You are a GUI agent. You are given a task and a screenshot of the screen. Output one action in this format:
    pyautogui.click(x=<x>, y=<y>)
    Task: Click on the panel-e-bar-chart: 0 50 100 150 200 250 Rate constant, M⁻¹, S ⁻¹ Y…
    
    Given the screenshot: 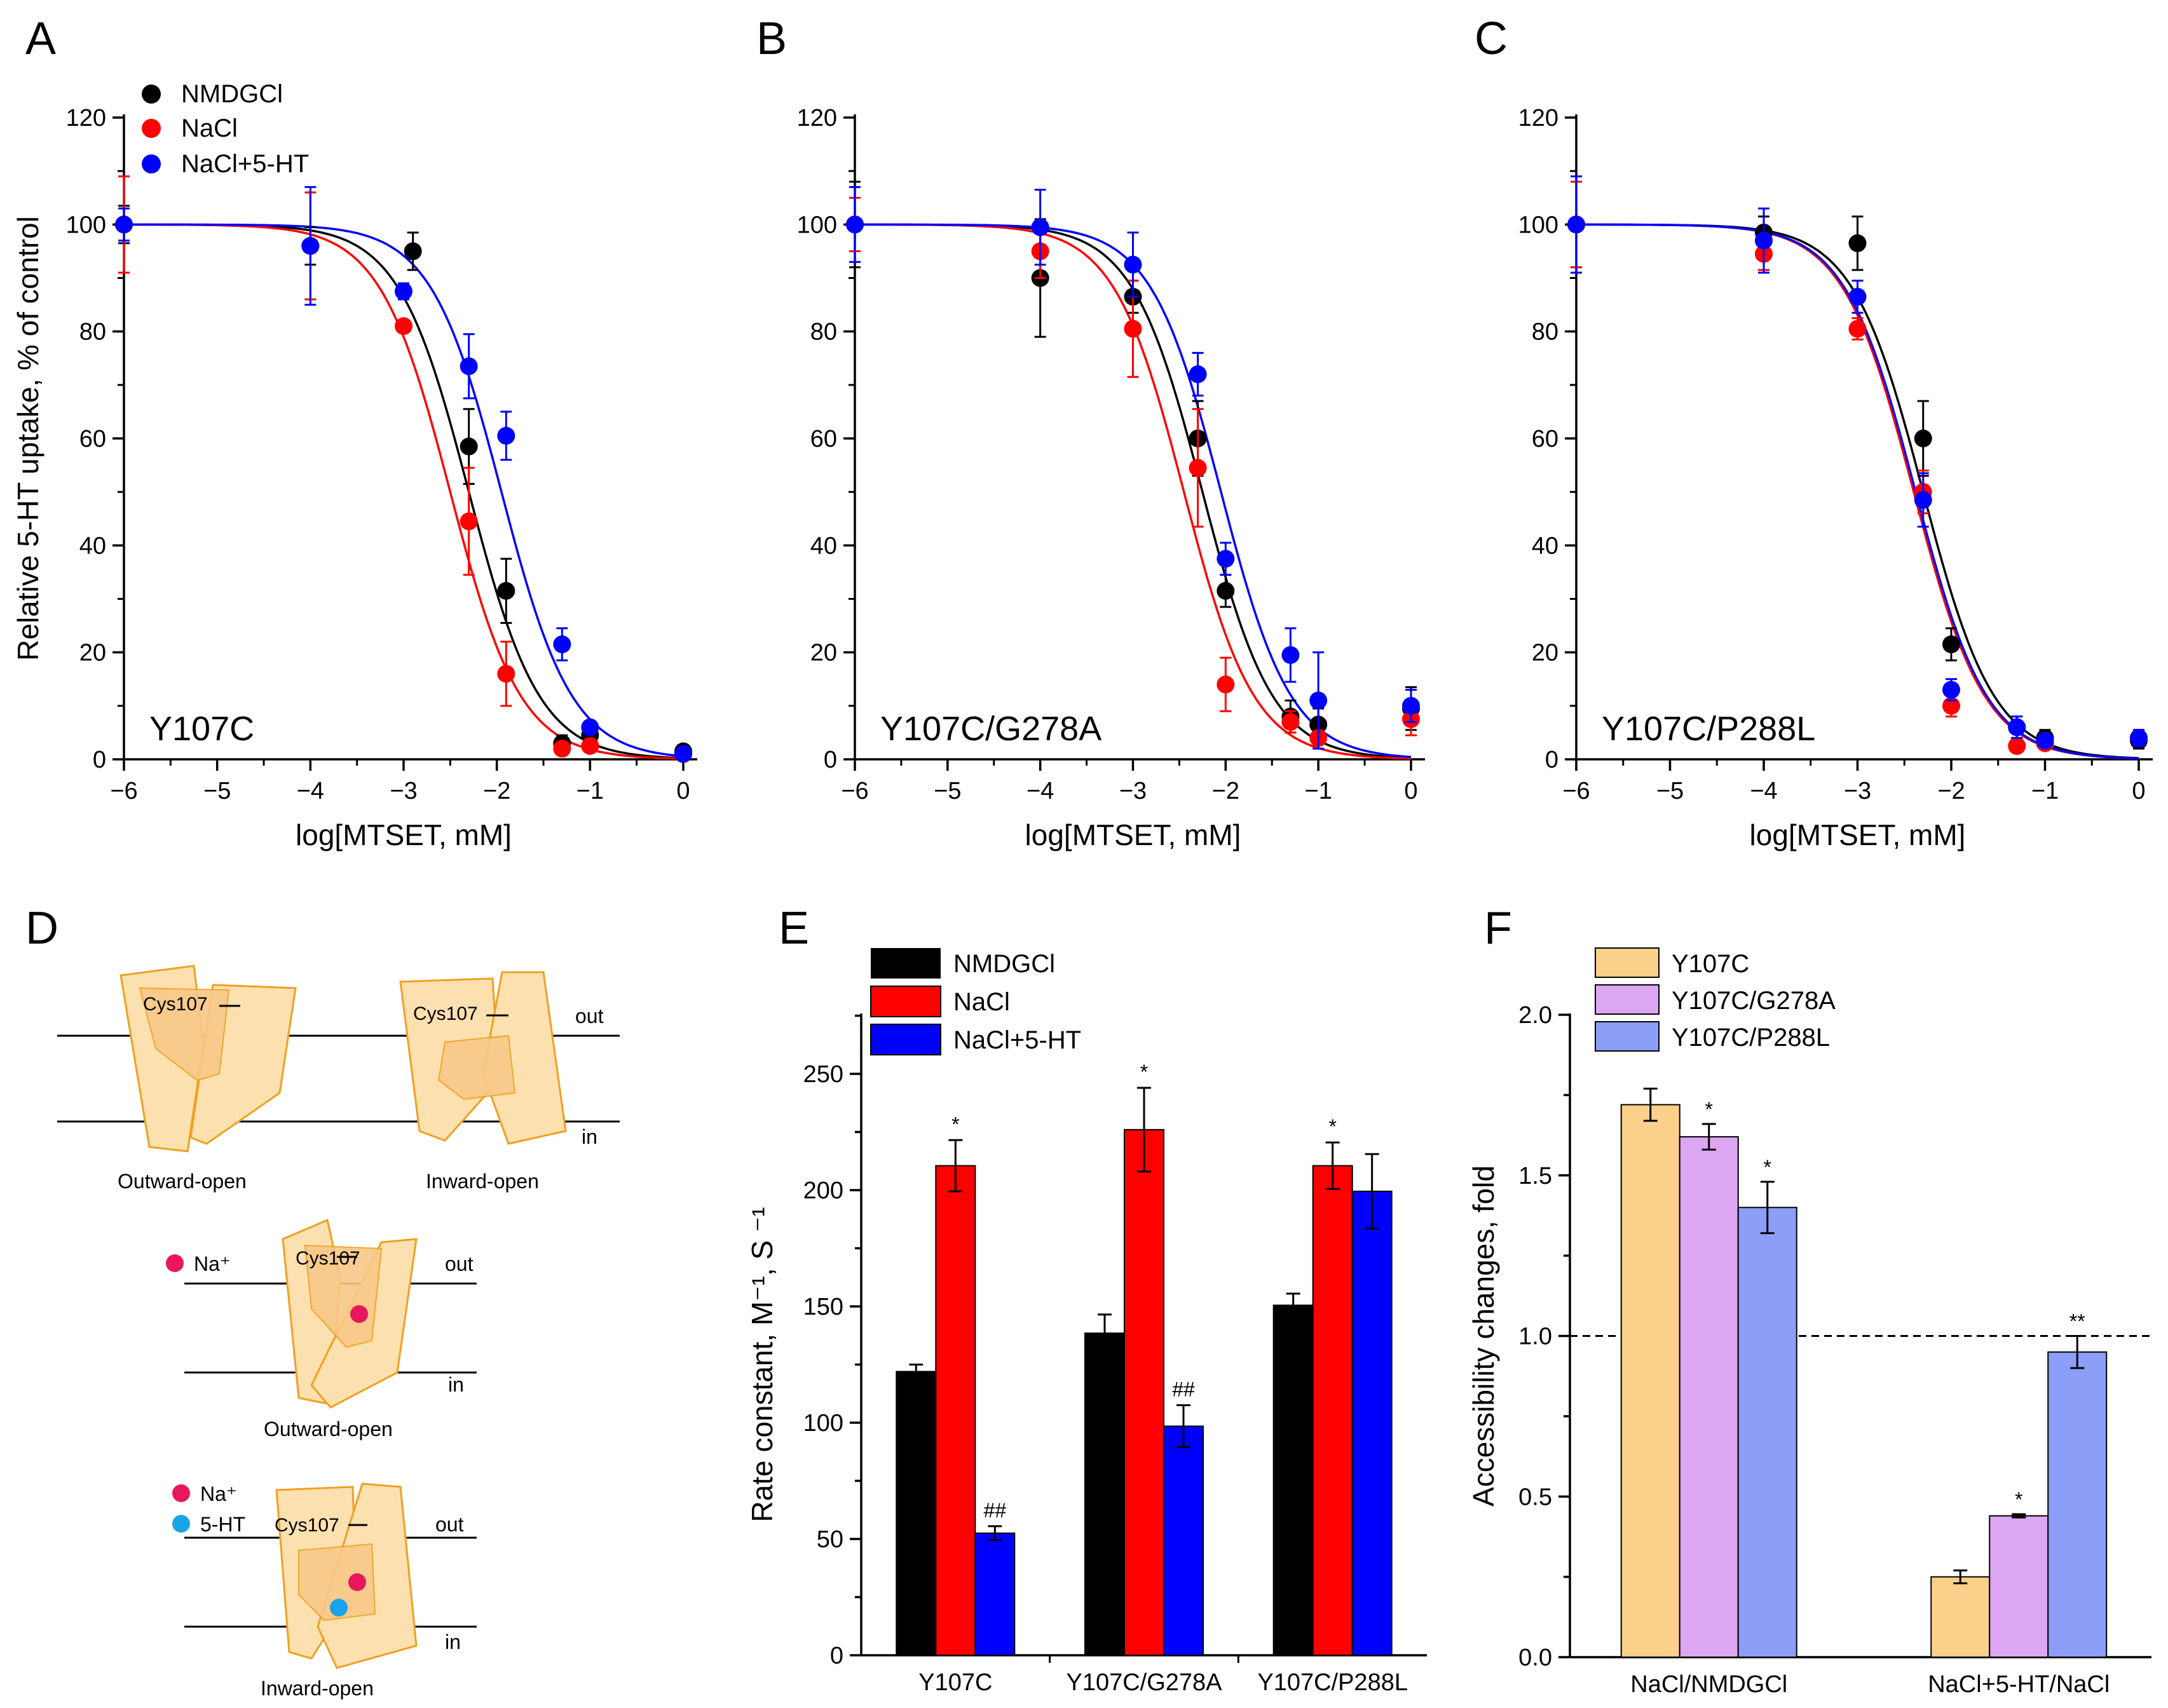 What is the action you would take?
    pyautogui.click(x=1086, y=1354)
    